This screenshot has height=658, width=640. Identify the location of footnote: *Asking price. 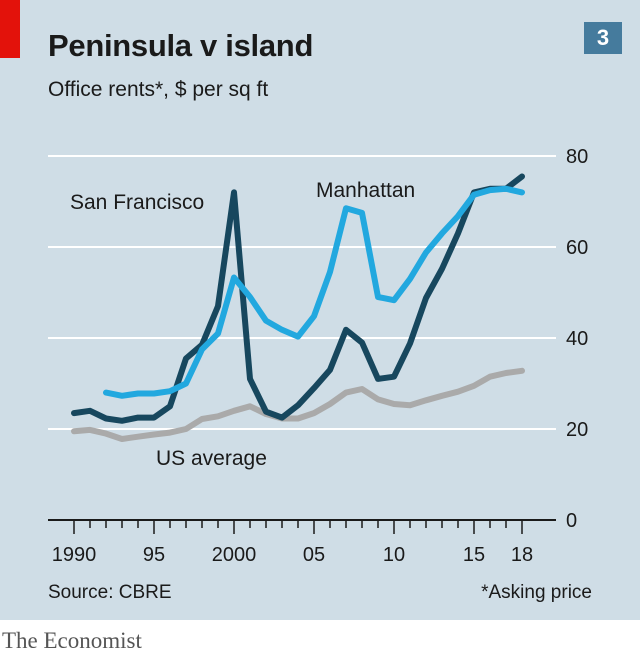
(536, 592).